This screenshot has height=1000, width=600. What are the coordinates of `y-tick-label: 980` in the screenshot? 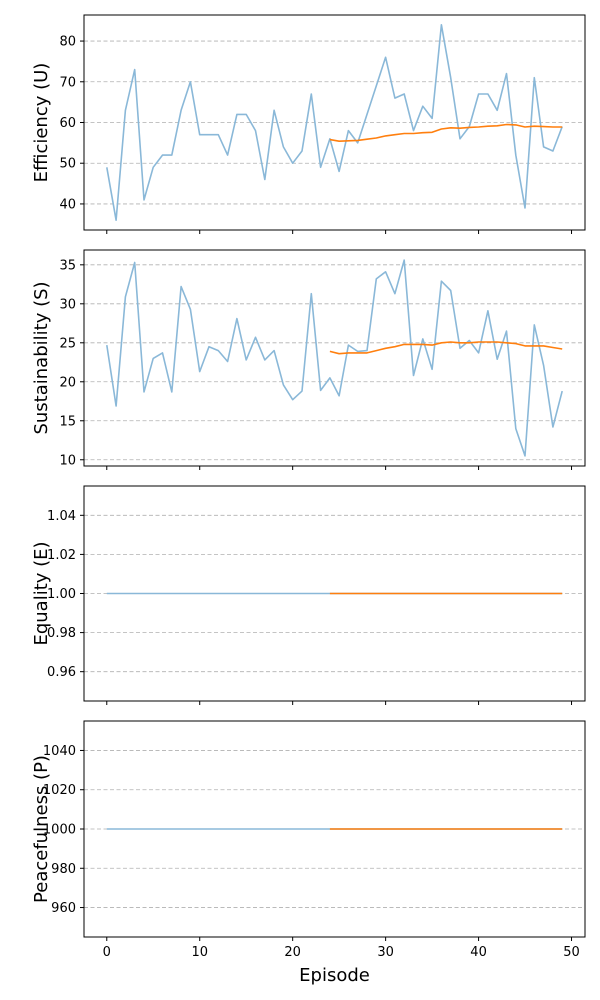 It's located at (63, 869).